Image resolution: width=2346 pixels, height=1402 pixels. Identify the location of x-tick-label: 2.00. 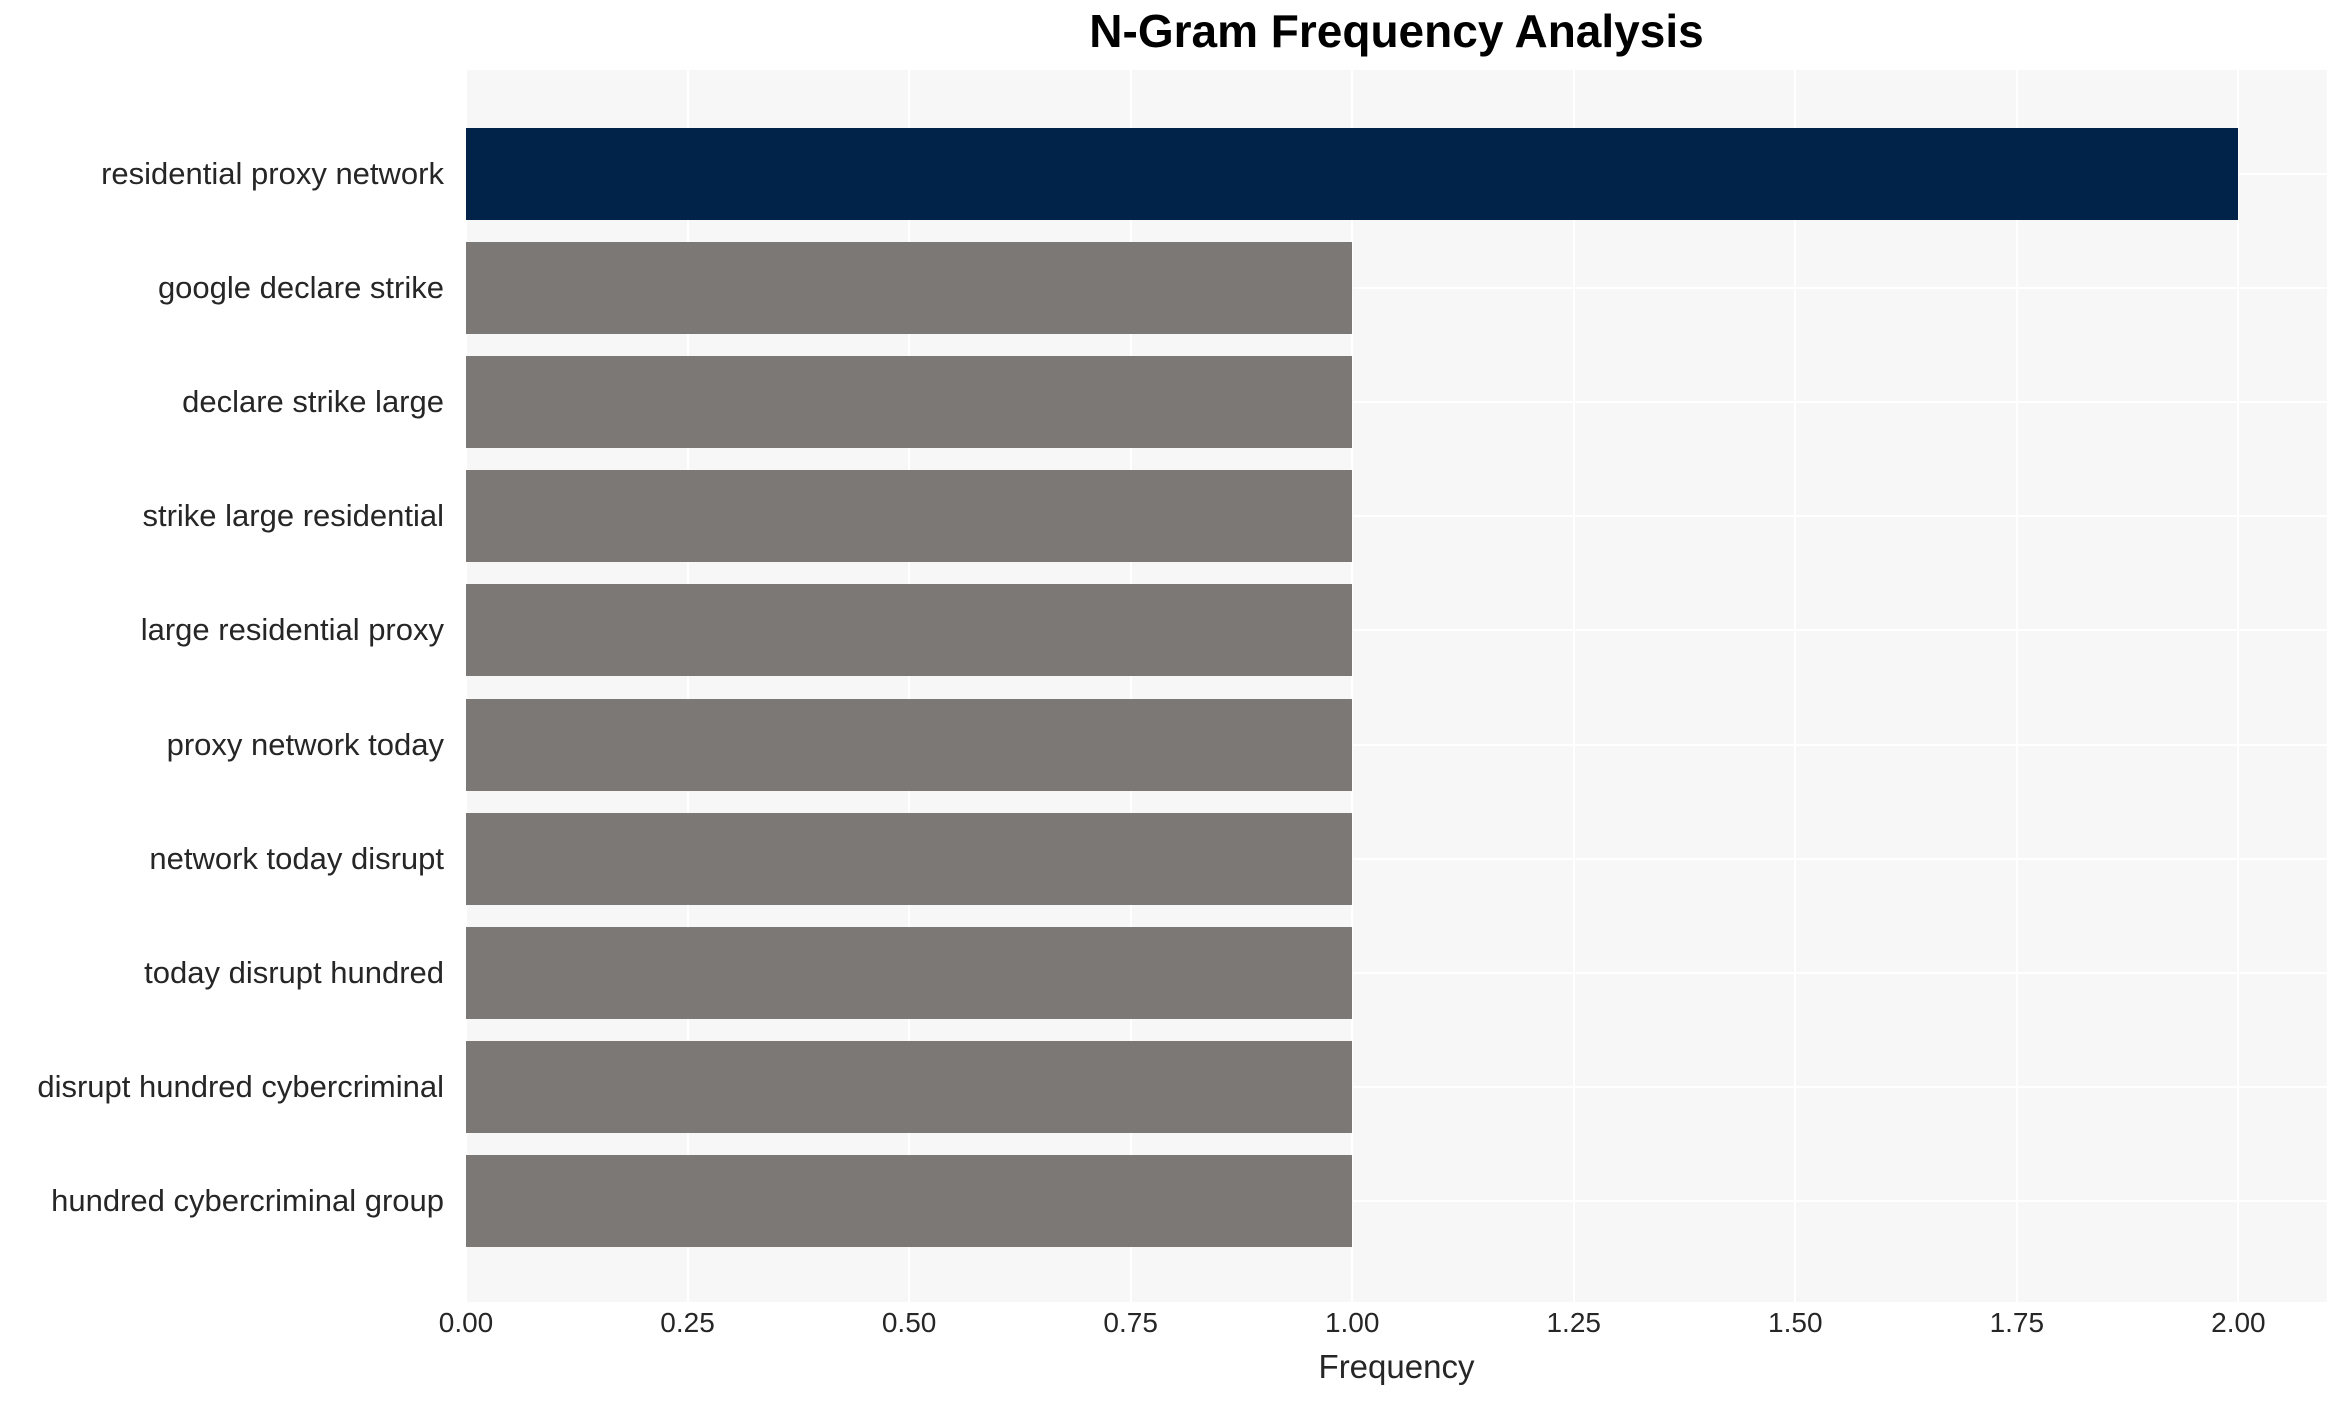
(2238, 1322).